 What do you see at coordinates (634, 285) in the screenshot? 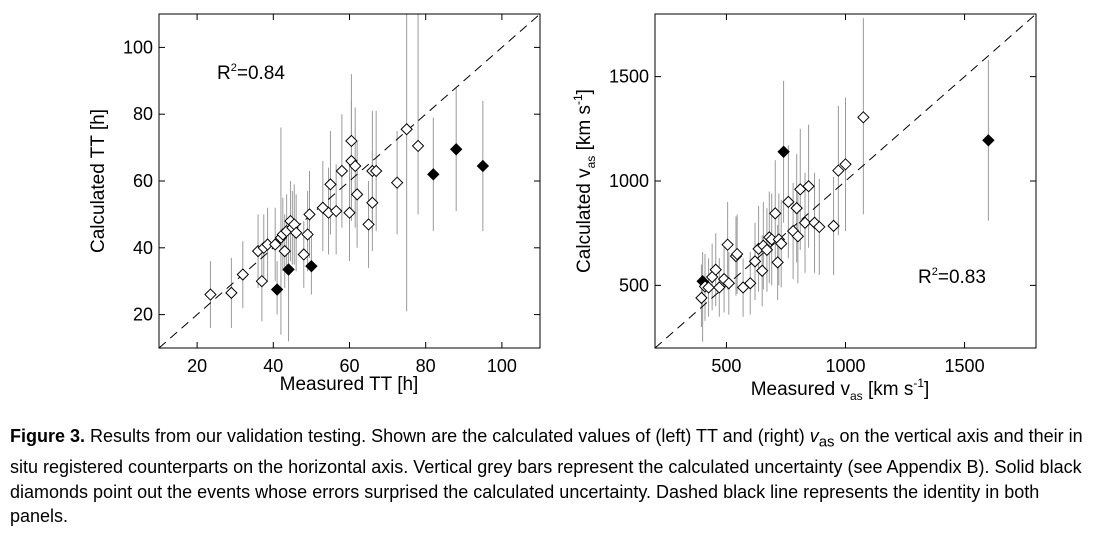
I see `right-y-tick-label: 500` at bounding box center [634, 285].